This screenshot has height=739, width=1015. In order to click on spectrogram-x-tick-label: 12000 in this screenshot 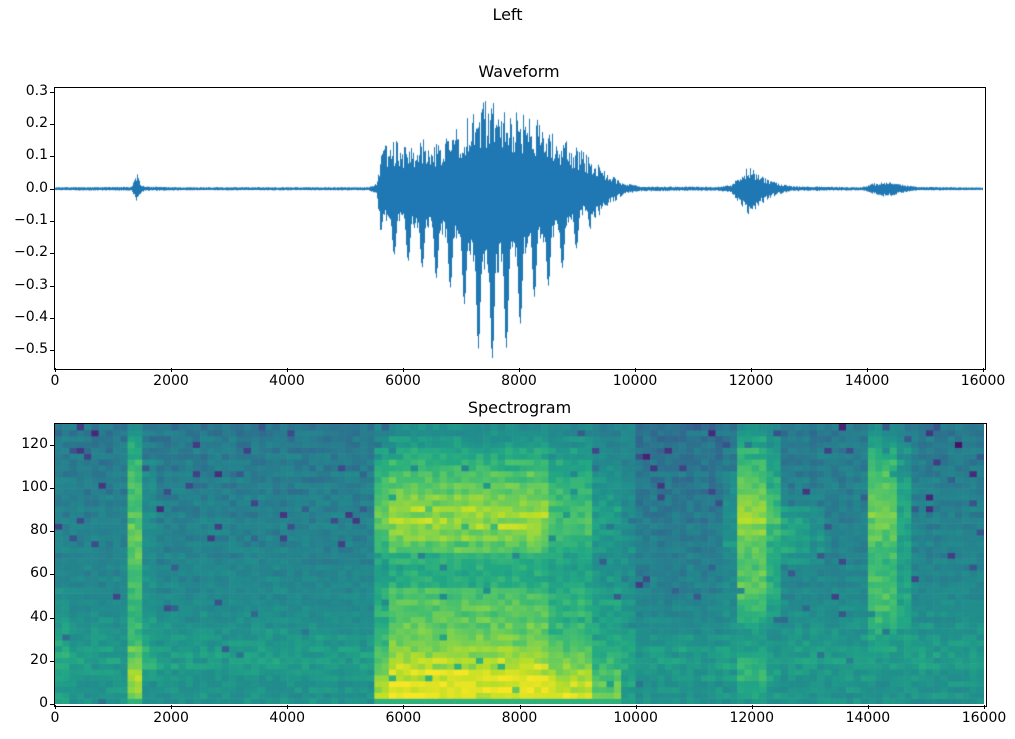, I will do `click(752, 718)`.